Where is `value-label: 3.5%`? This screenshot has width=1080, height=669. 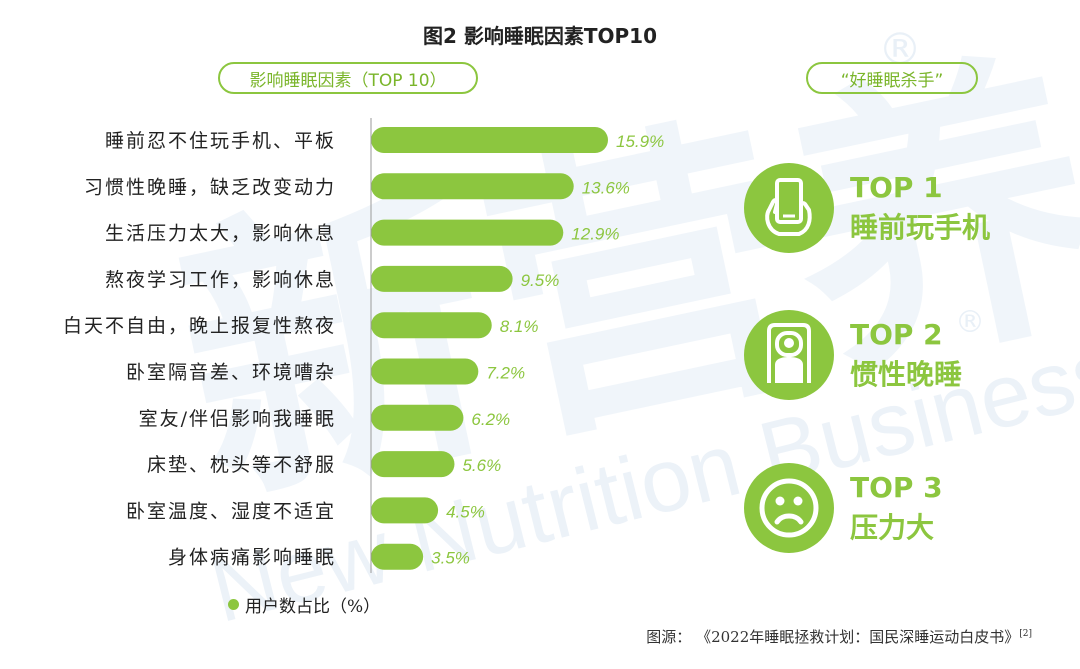
value-label: 3.5% is located at coordinates (450, 558).